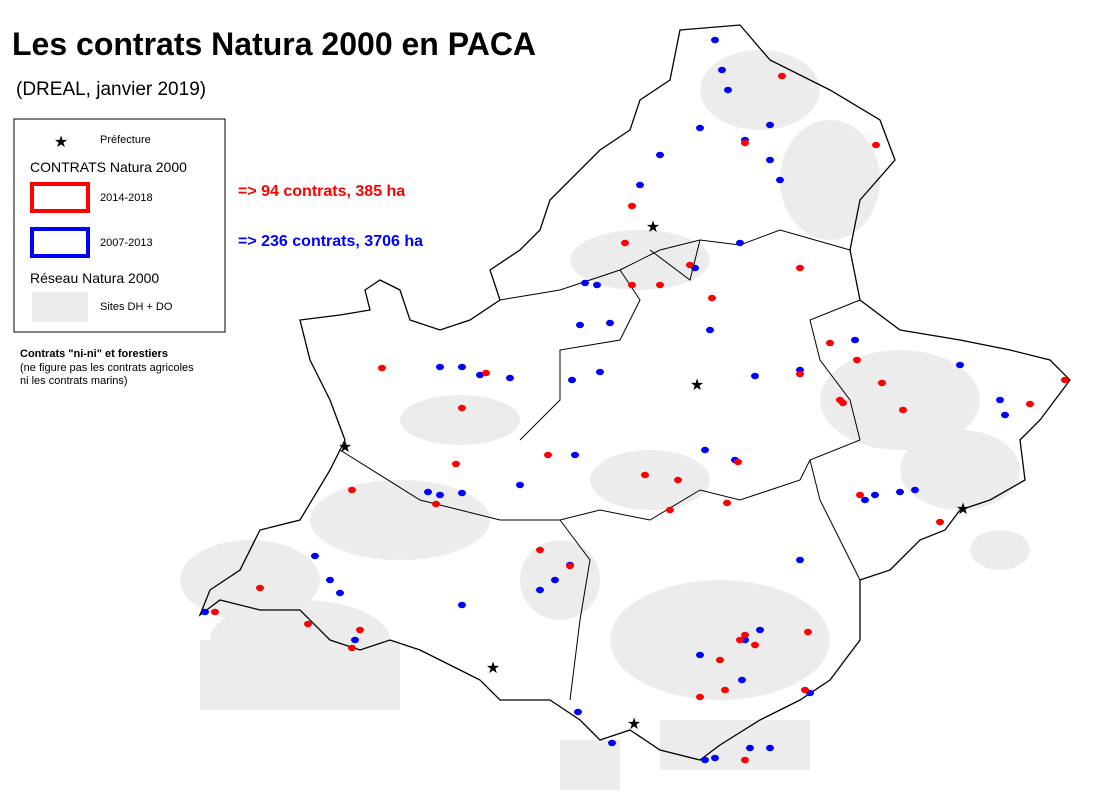 This screenshot has height=809, width=1113. Describe the element at coordinates (274, 44) in the screenshot. I see `title: Les contrats Natura 2000 en PACA` at that location.